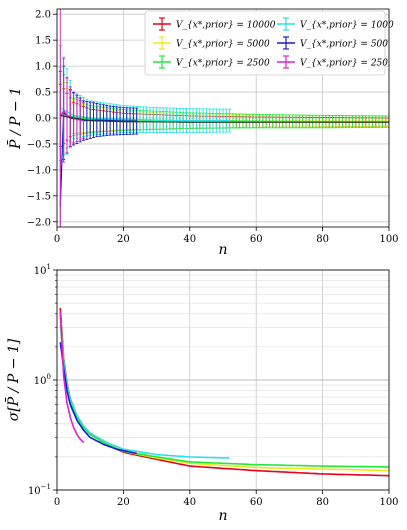 The image size is (407, 530). I want to click on top-y-tick-label: 1.0, so click(43, 67).